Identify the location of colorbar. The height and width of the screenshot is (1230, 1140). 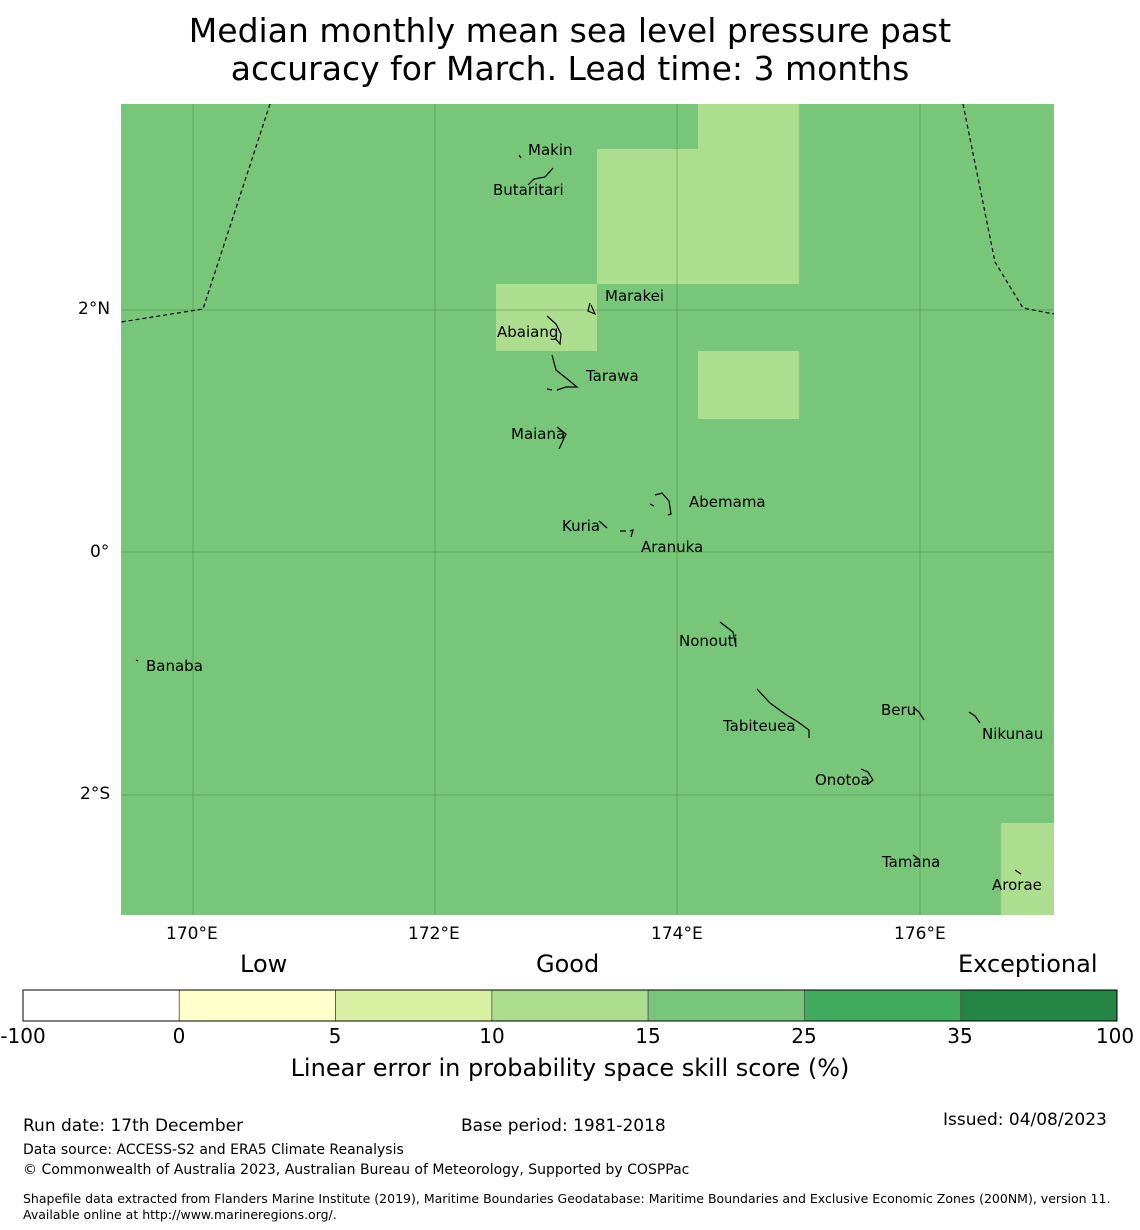
(570, 1005).